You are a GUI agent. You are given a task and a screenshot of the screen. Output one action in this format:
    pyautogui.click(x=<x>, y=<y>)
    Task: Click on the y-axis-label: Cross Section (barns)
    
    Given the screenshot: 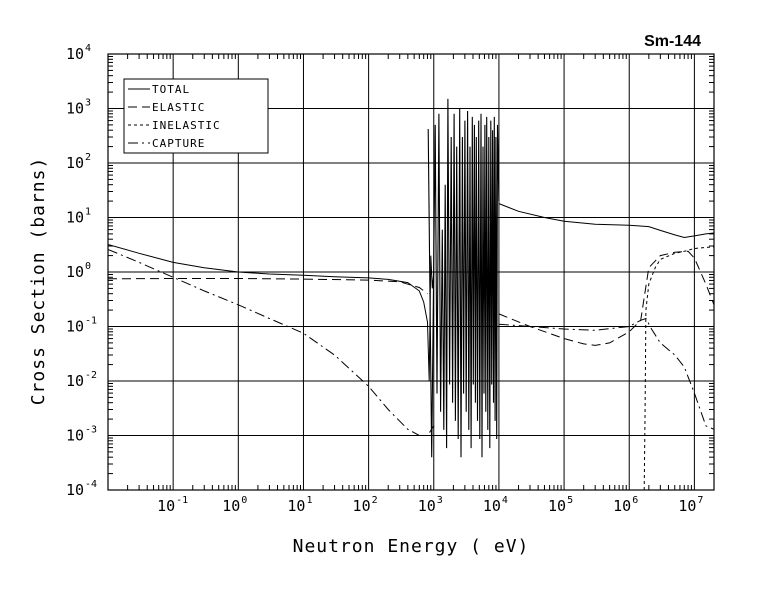 What is the action you would take?
    pyautogui.click(x=38, y=281)
    